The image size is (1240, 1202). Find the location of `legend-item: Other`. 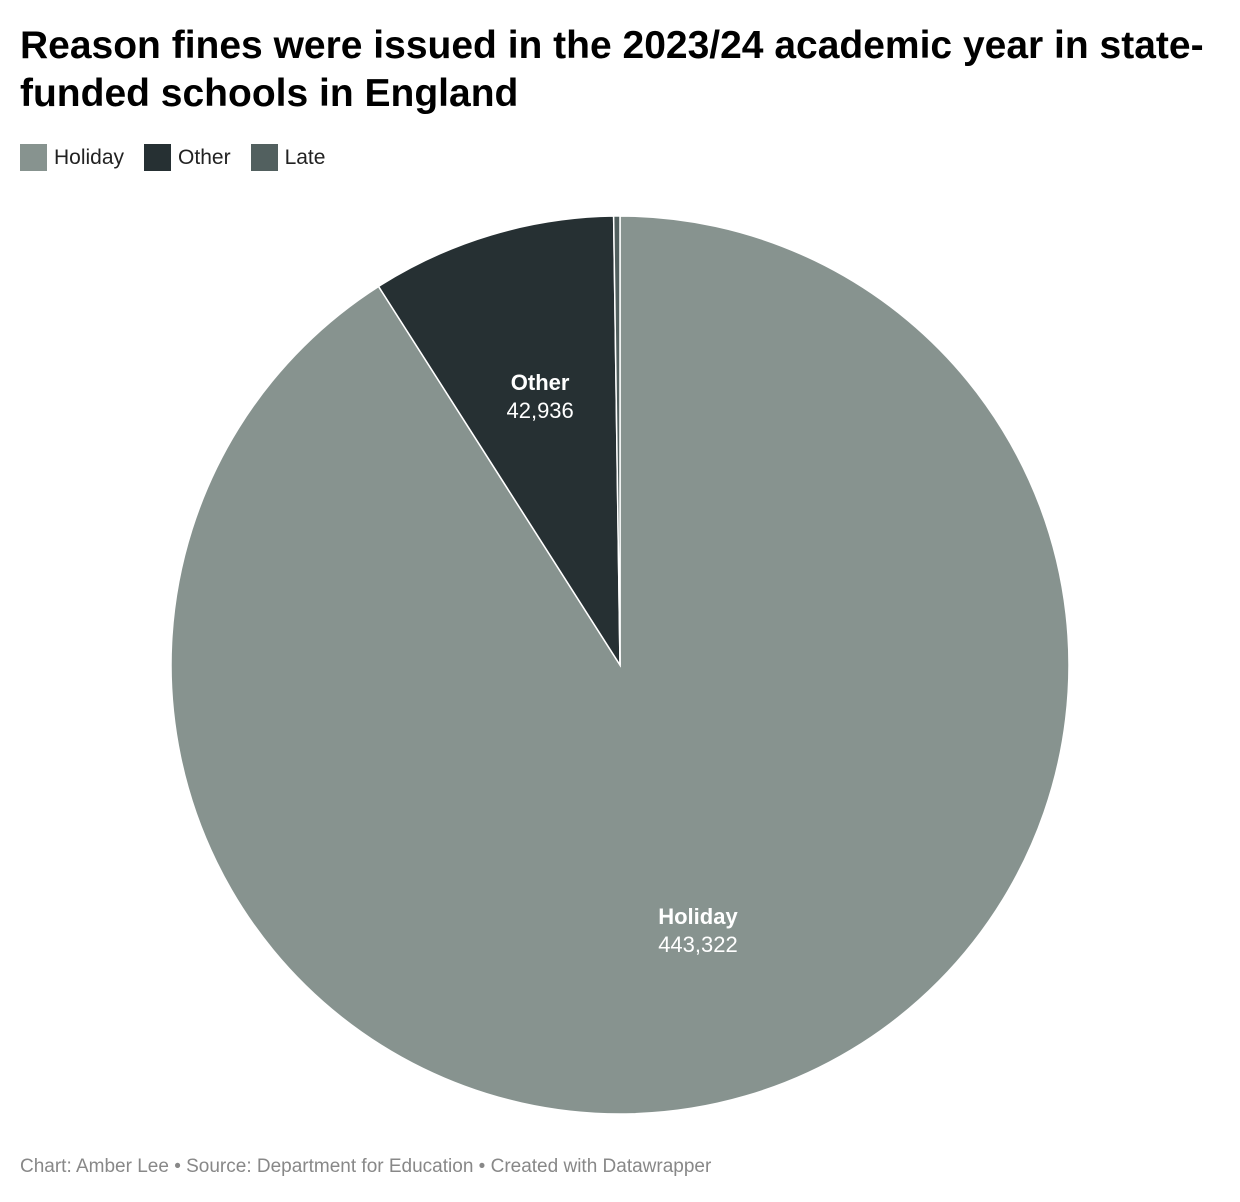

legend-item: Other is located at coordinates (187, 157).